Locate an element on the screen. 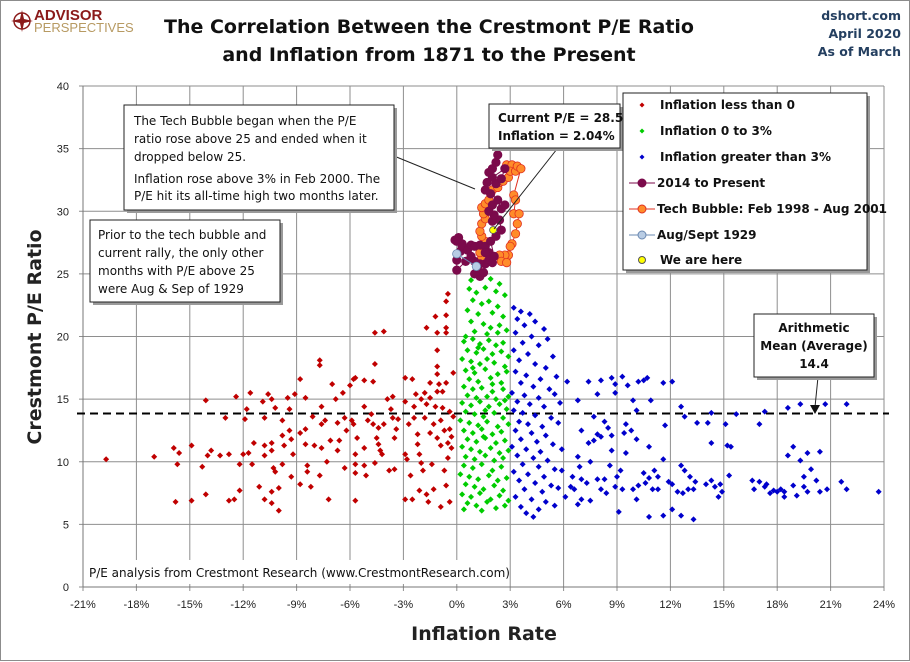 This screenshot has height=662, width=910. x-tick-label: -15% is located at coordinates (190, 605).